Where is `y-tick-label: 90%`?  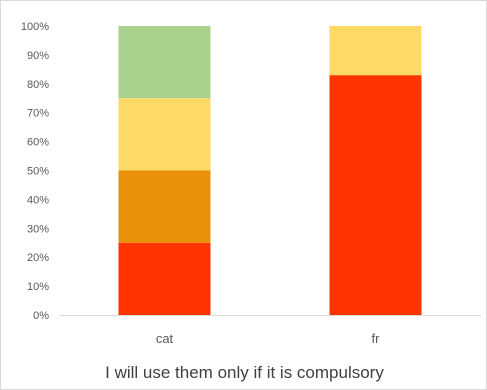
y-tick-label: 90% is located at coordinates (38, 56).